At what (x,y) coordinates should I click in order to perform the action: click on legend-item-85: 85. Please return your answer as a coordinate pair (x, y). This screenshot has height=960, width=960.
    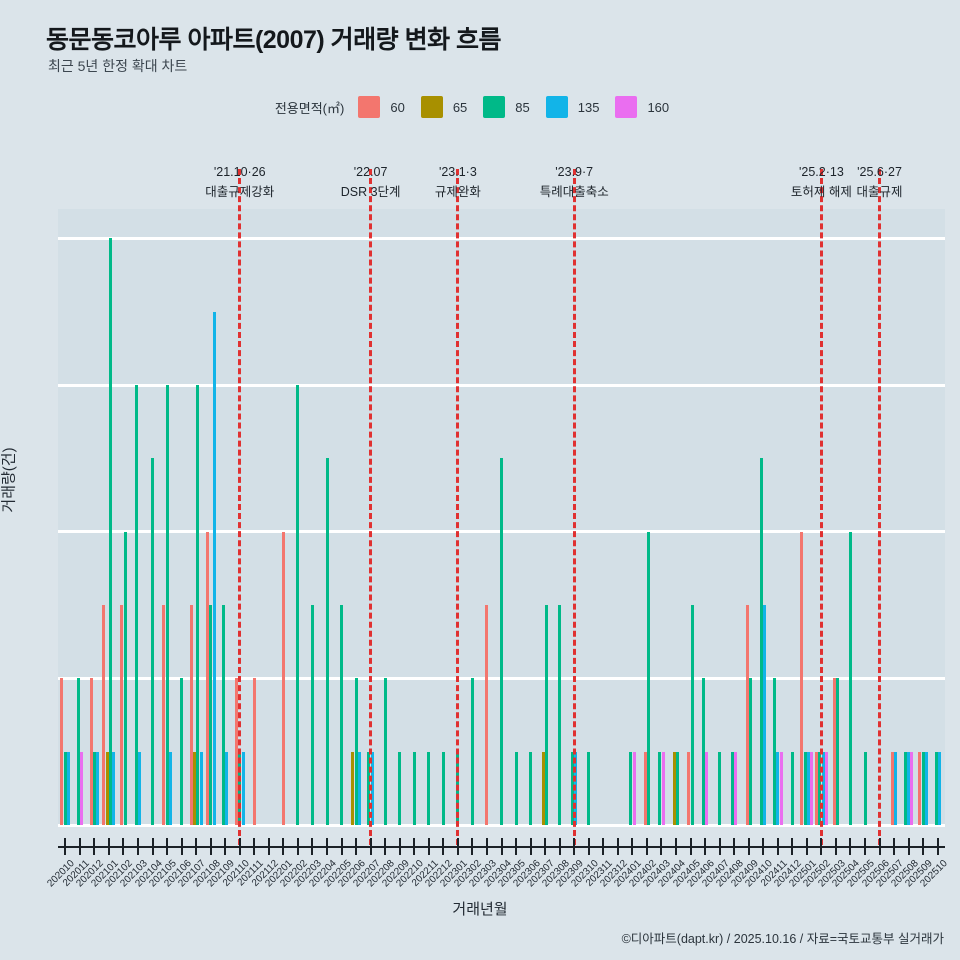
    Looking at the image, I should click on (506, 107).